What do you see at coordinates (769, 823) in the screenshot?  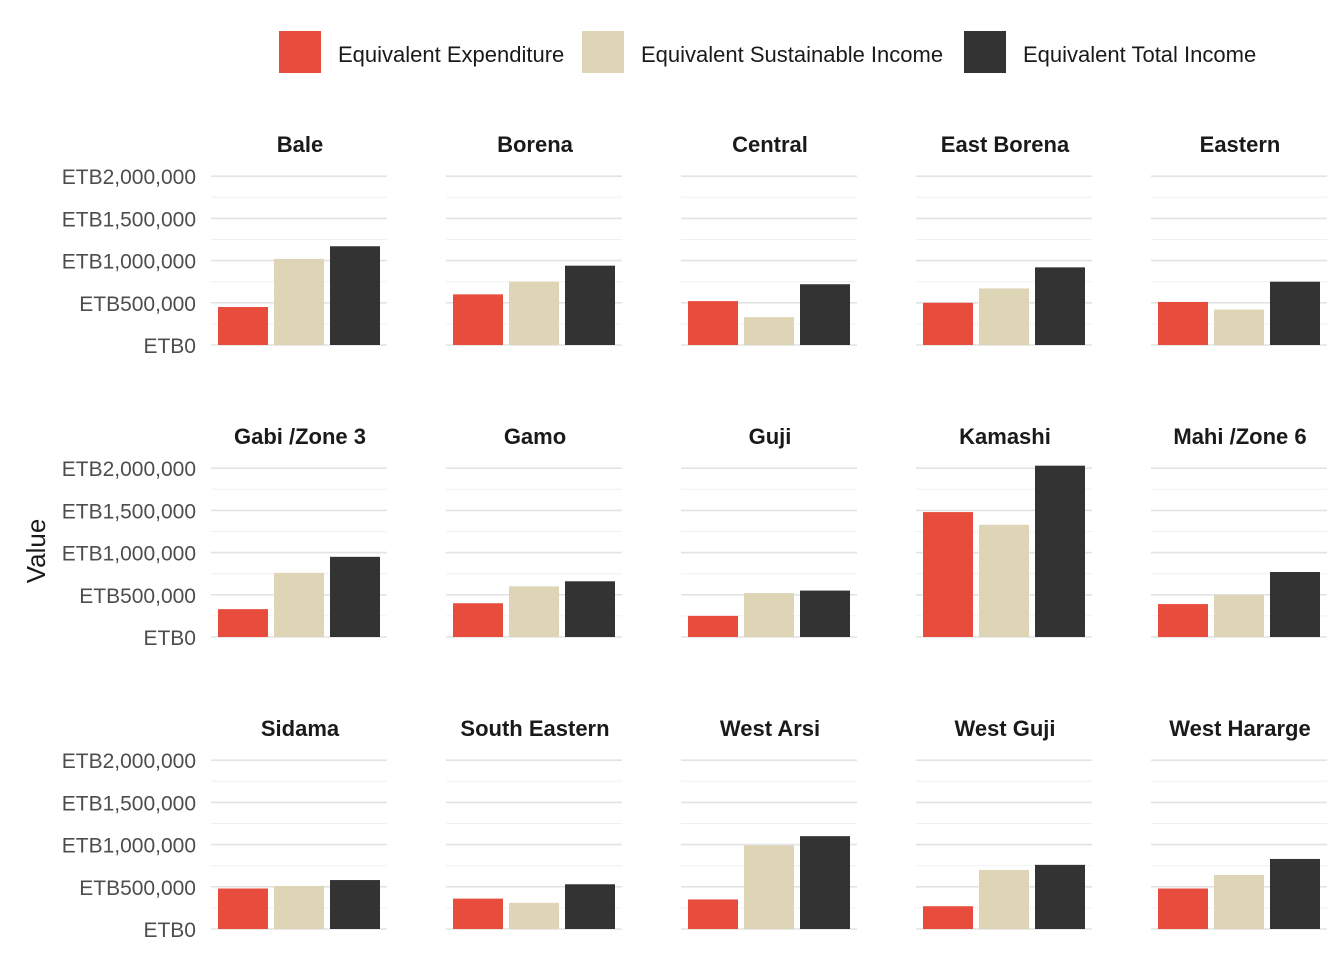 I see `panel-13: West Arsi` at bounding box center [769, 823].